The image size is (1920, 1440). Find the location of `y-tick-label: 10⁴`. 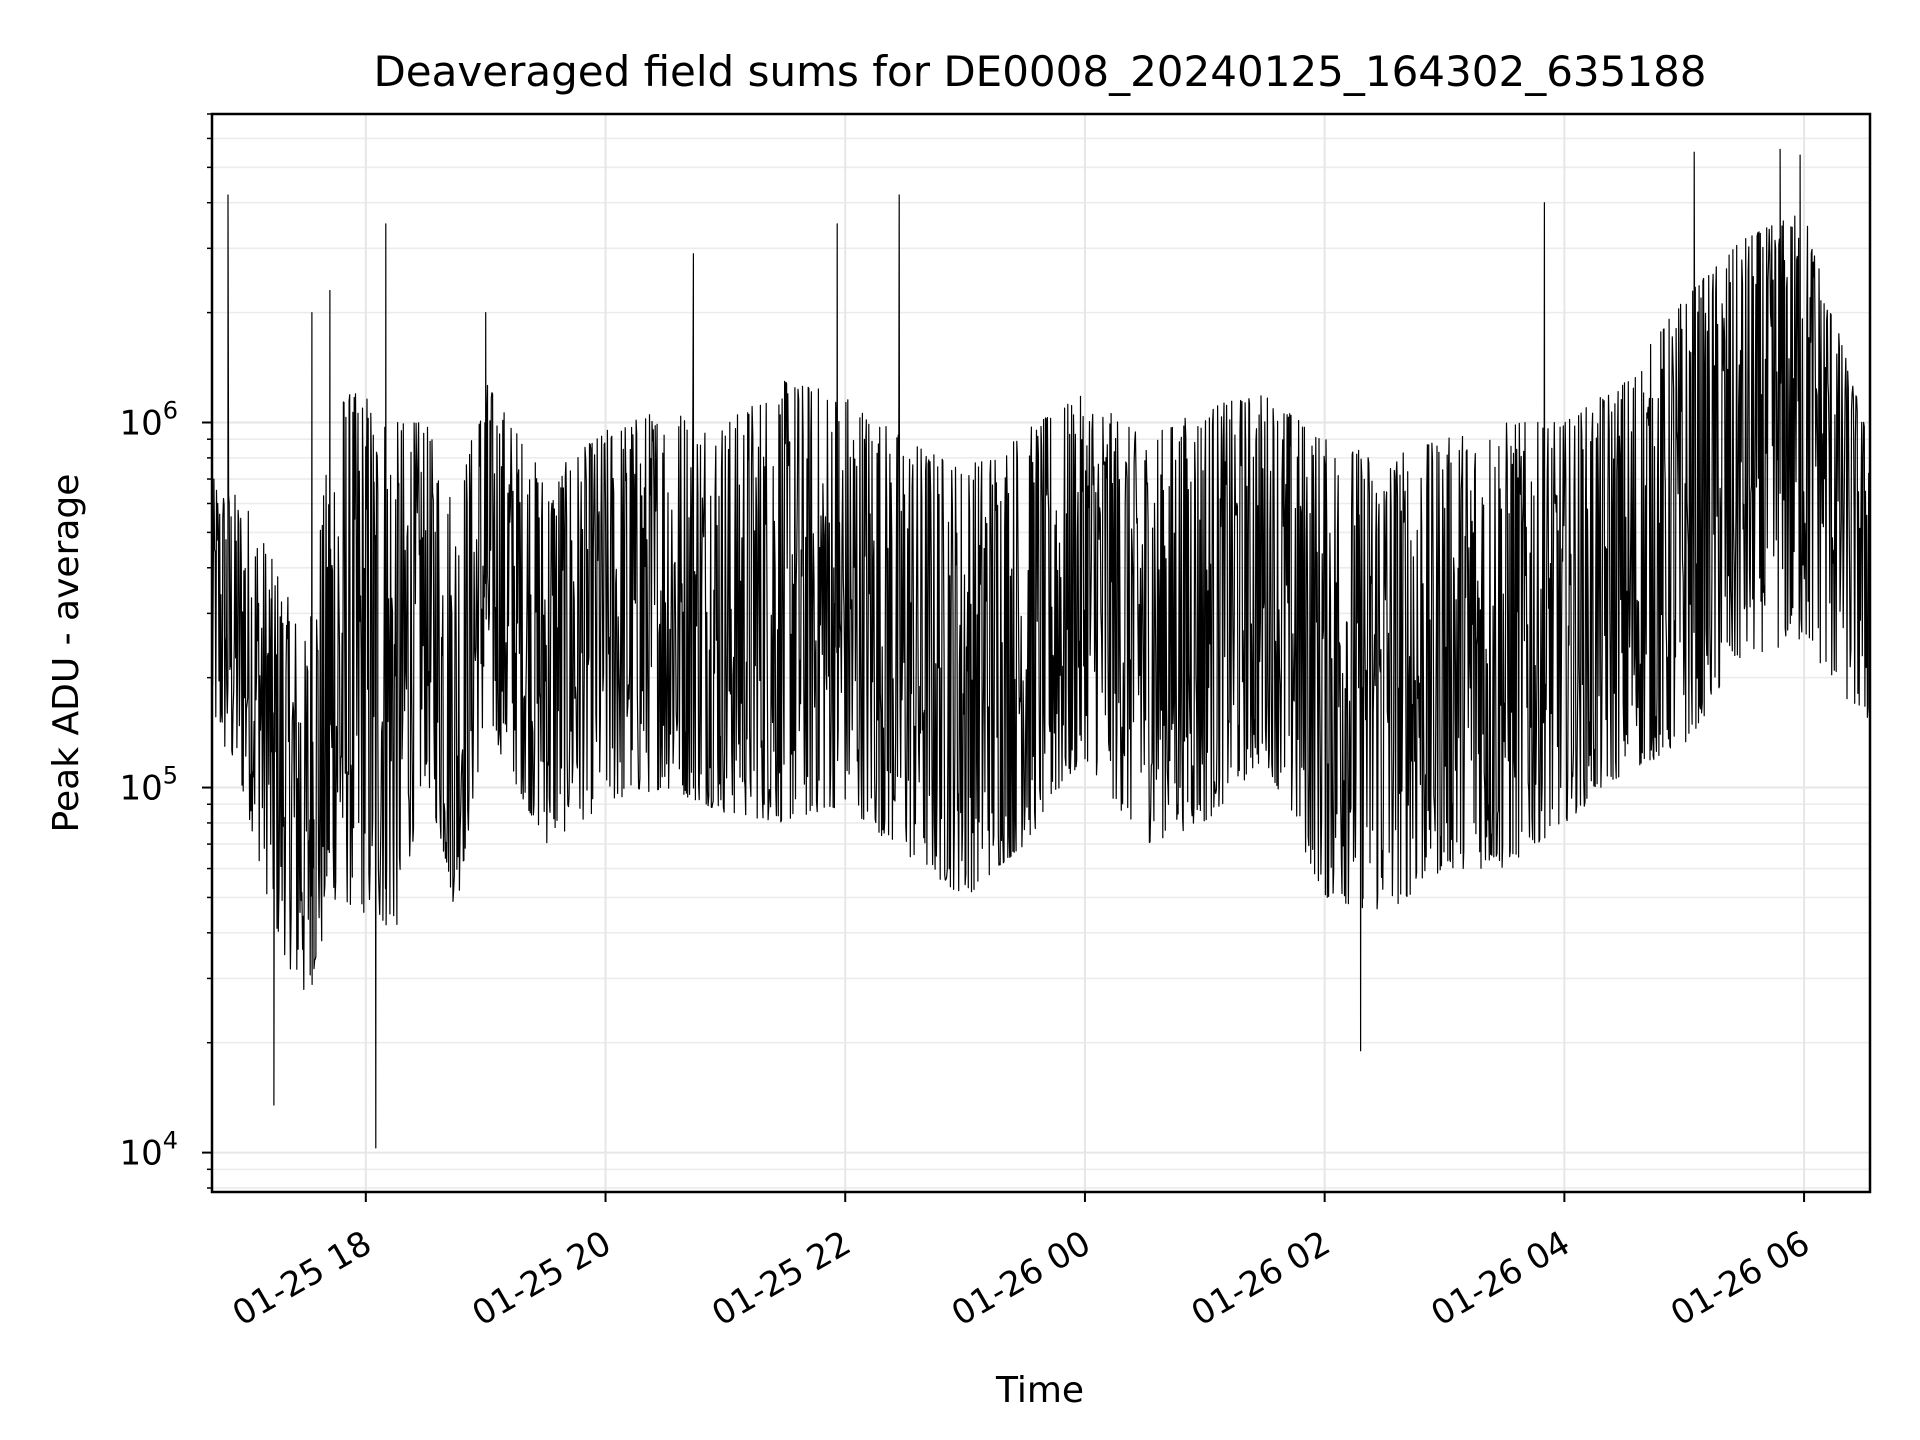

y-tick-label: 10⁴ is located at coordinates (148, 1150).